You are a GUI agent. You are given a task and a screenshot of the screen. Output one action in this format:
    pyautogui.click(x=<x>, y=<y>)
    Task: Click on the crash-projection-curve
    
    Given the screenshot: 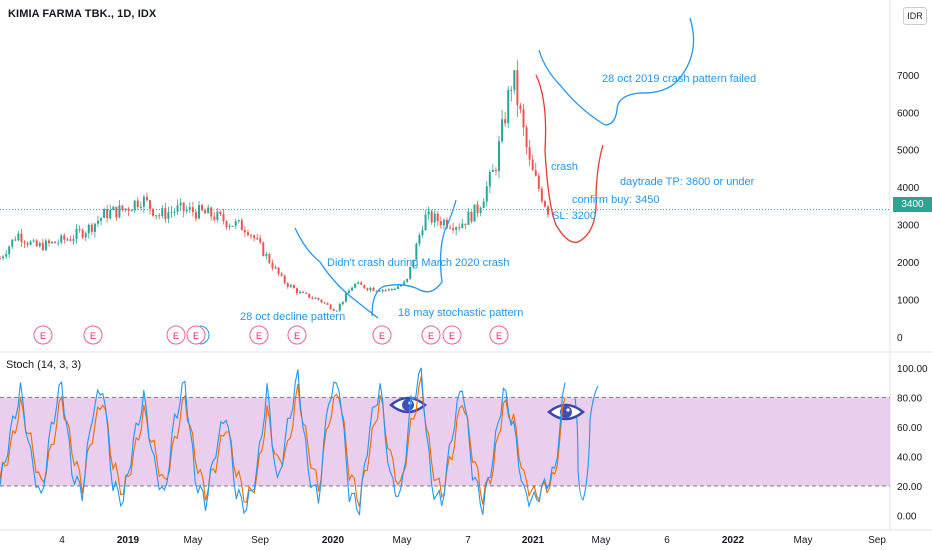 What is the action you would take?
    pyautogui.click(x=569, y=159)
    